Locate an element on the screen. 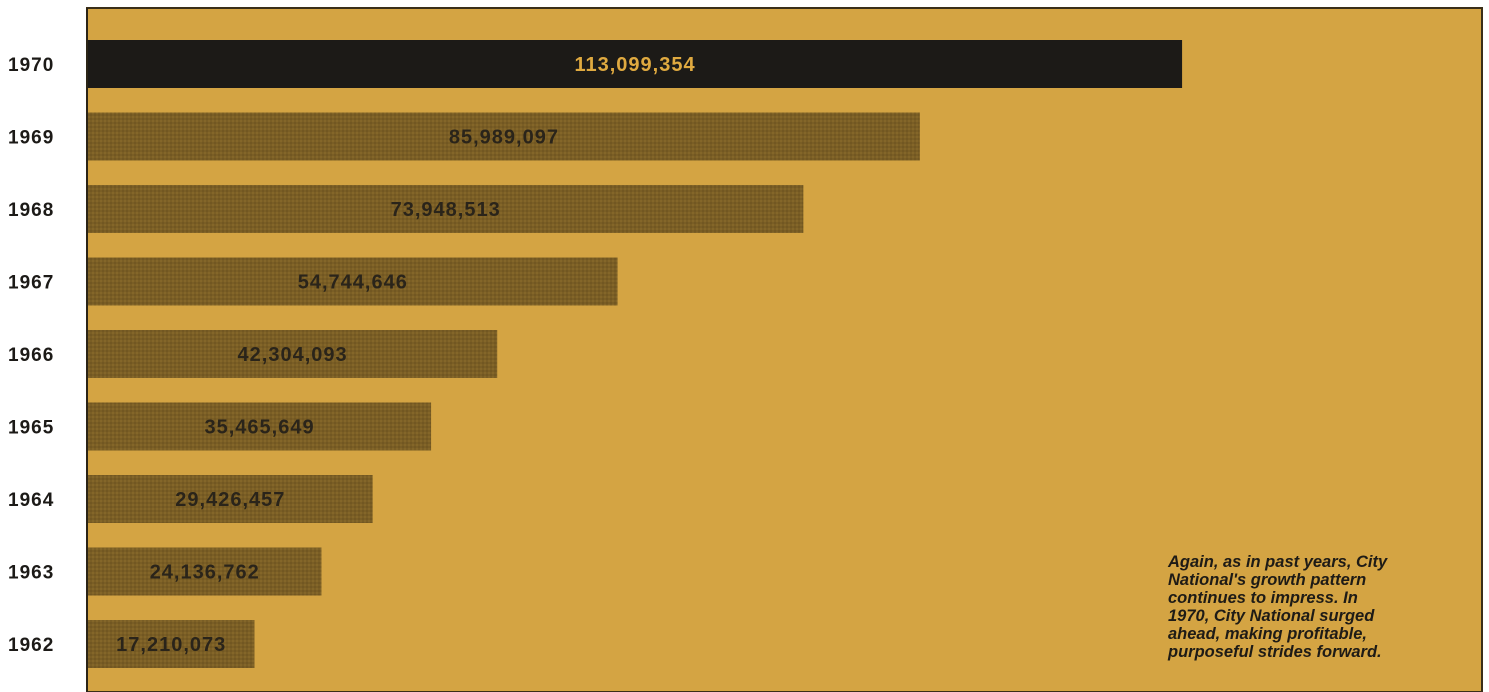 This screenshot has width=1489, height=692. year-label: 1966 is located at coordinates (31, 355).